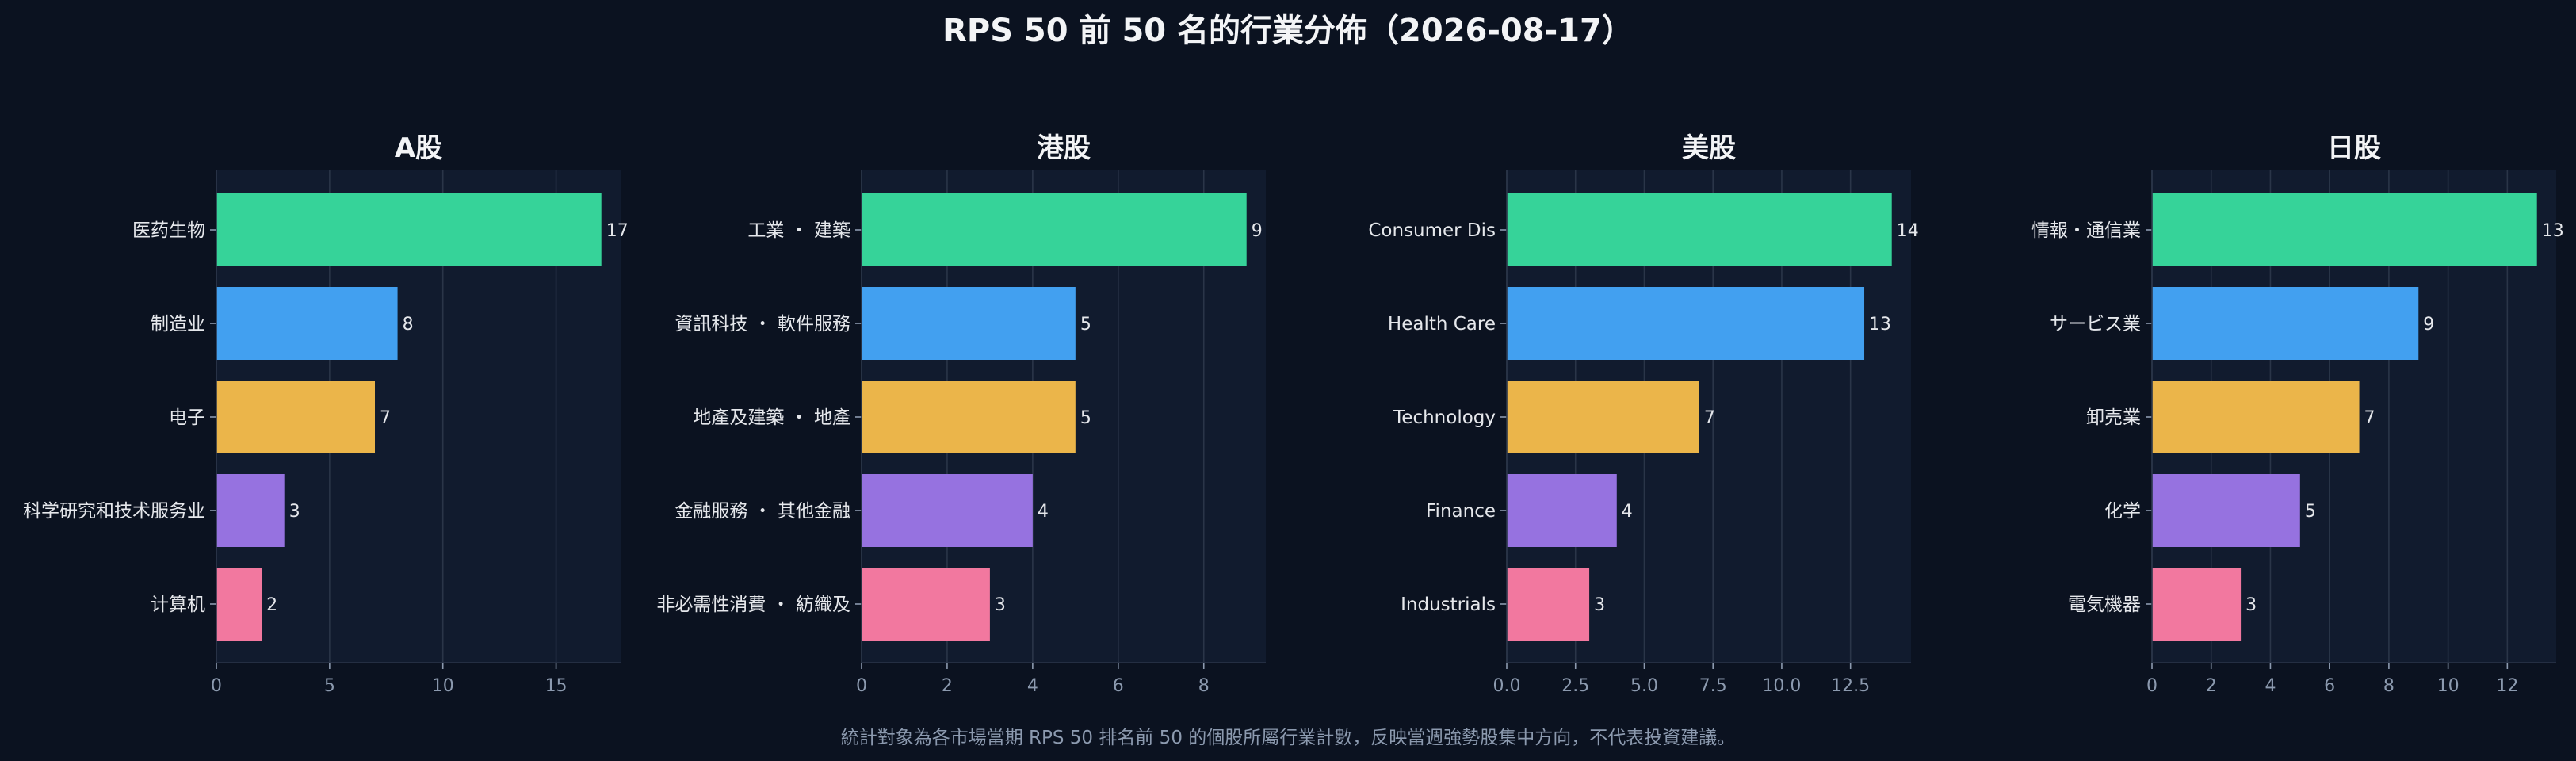  I want to click on category-label: 資訊科技 ・ 軟件服務, so click(762, 324).